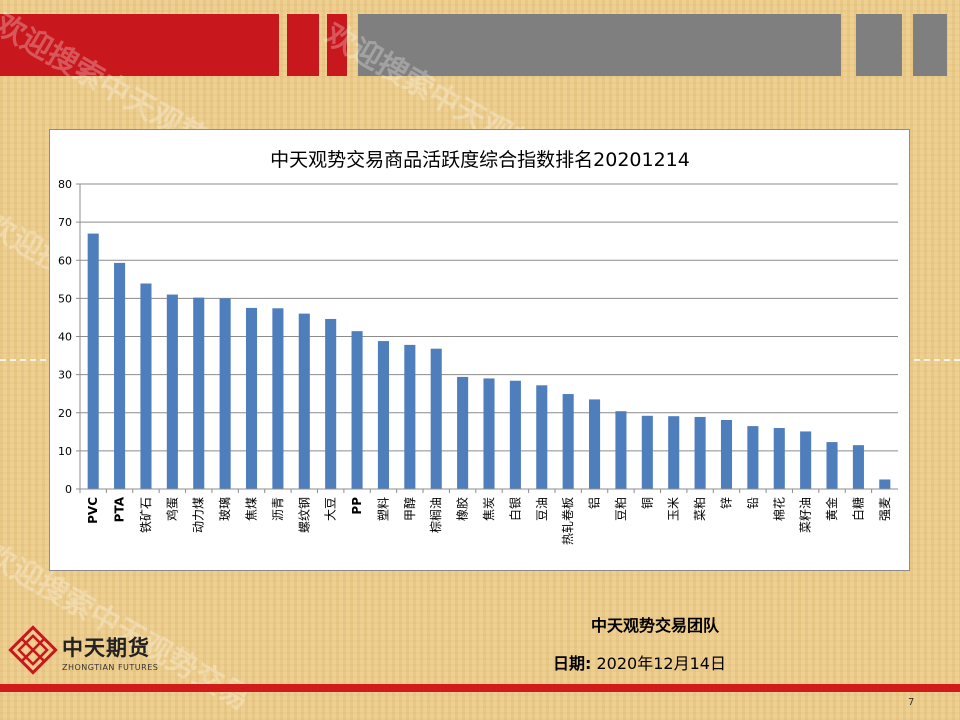 The height and width of the screenshot is (720, 960). Describe the element at coordinates (409, 509) in the screenshot. I see `x-tick-label: 甲醇` at that location.